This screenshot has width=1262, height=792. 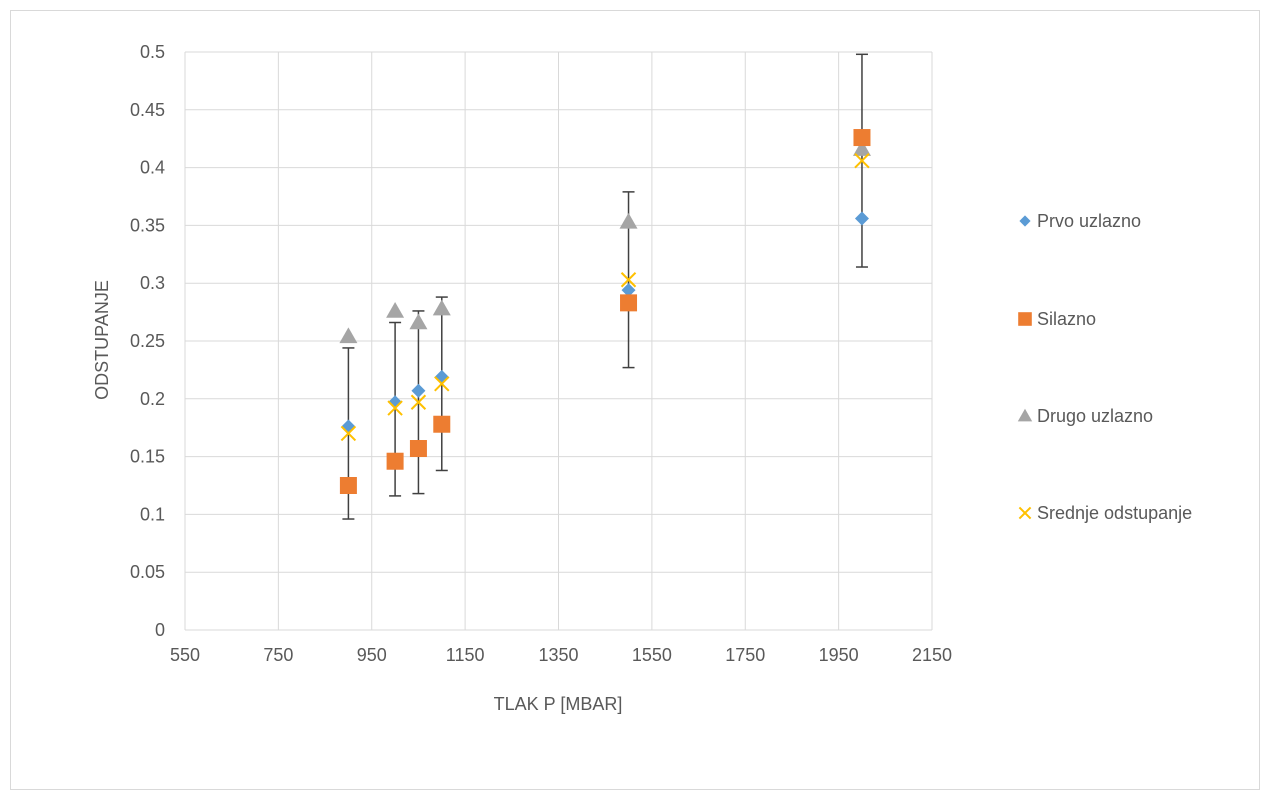 I want to click on y-tick-label: 0.25, so click(x=147, y=341).